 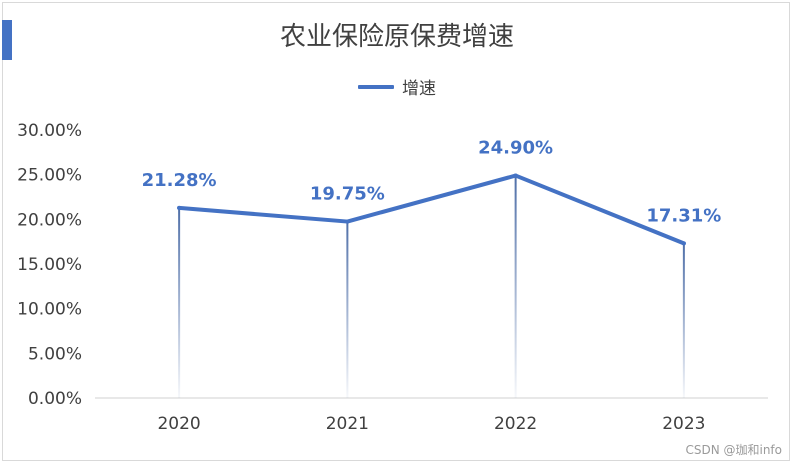 What do you see at coordinates (683, 424) in the screenshot?
I see `x-tick-label: 2023` at bounding box center [683, 424].